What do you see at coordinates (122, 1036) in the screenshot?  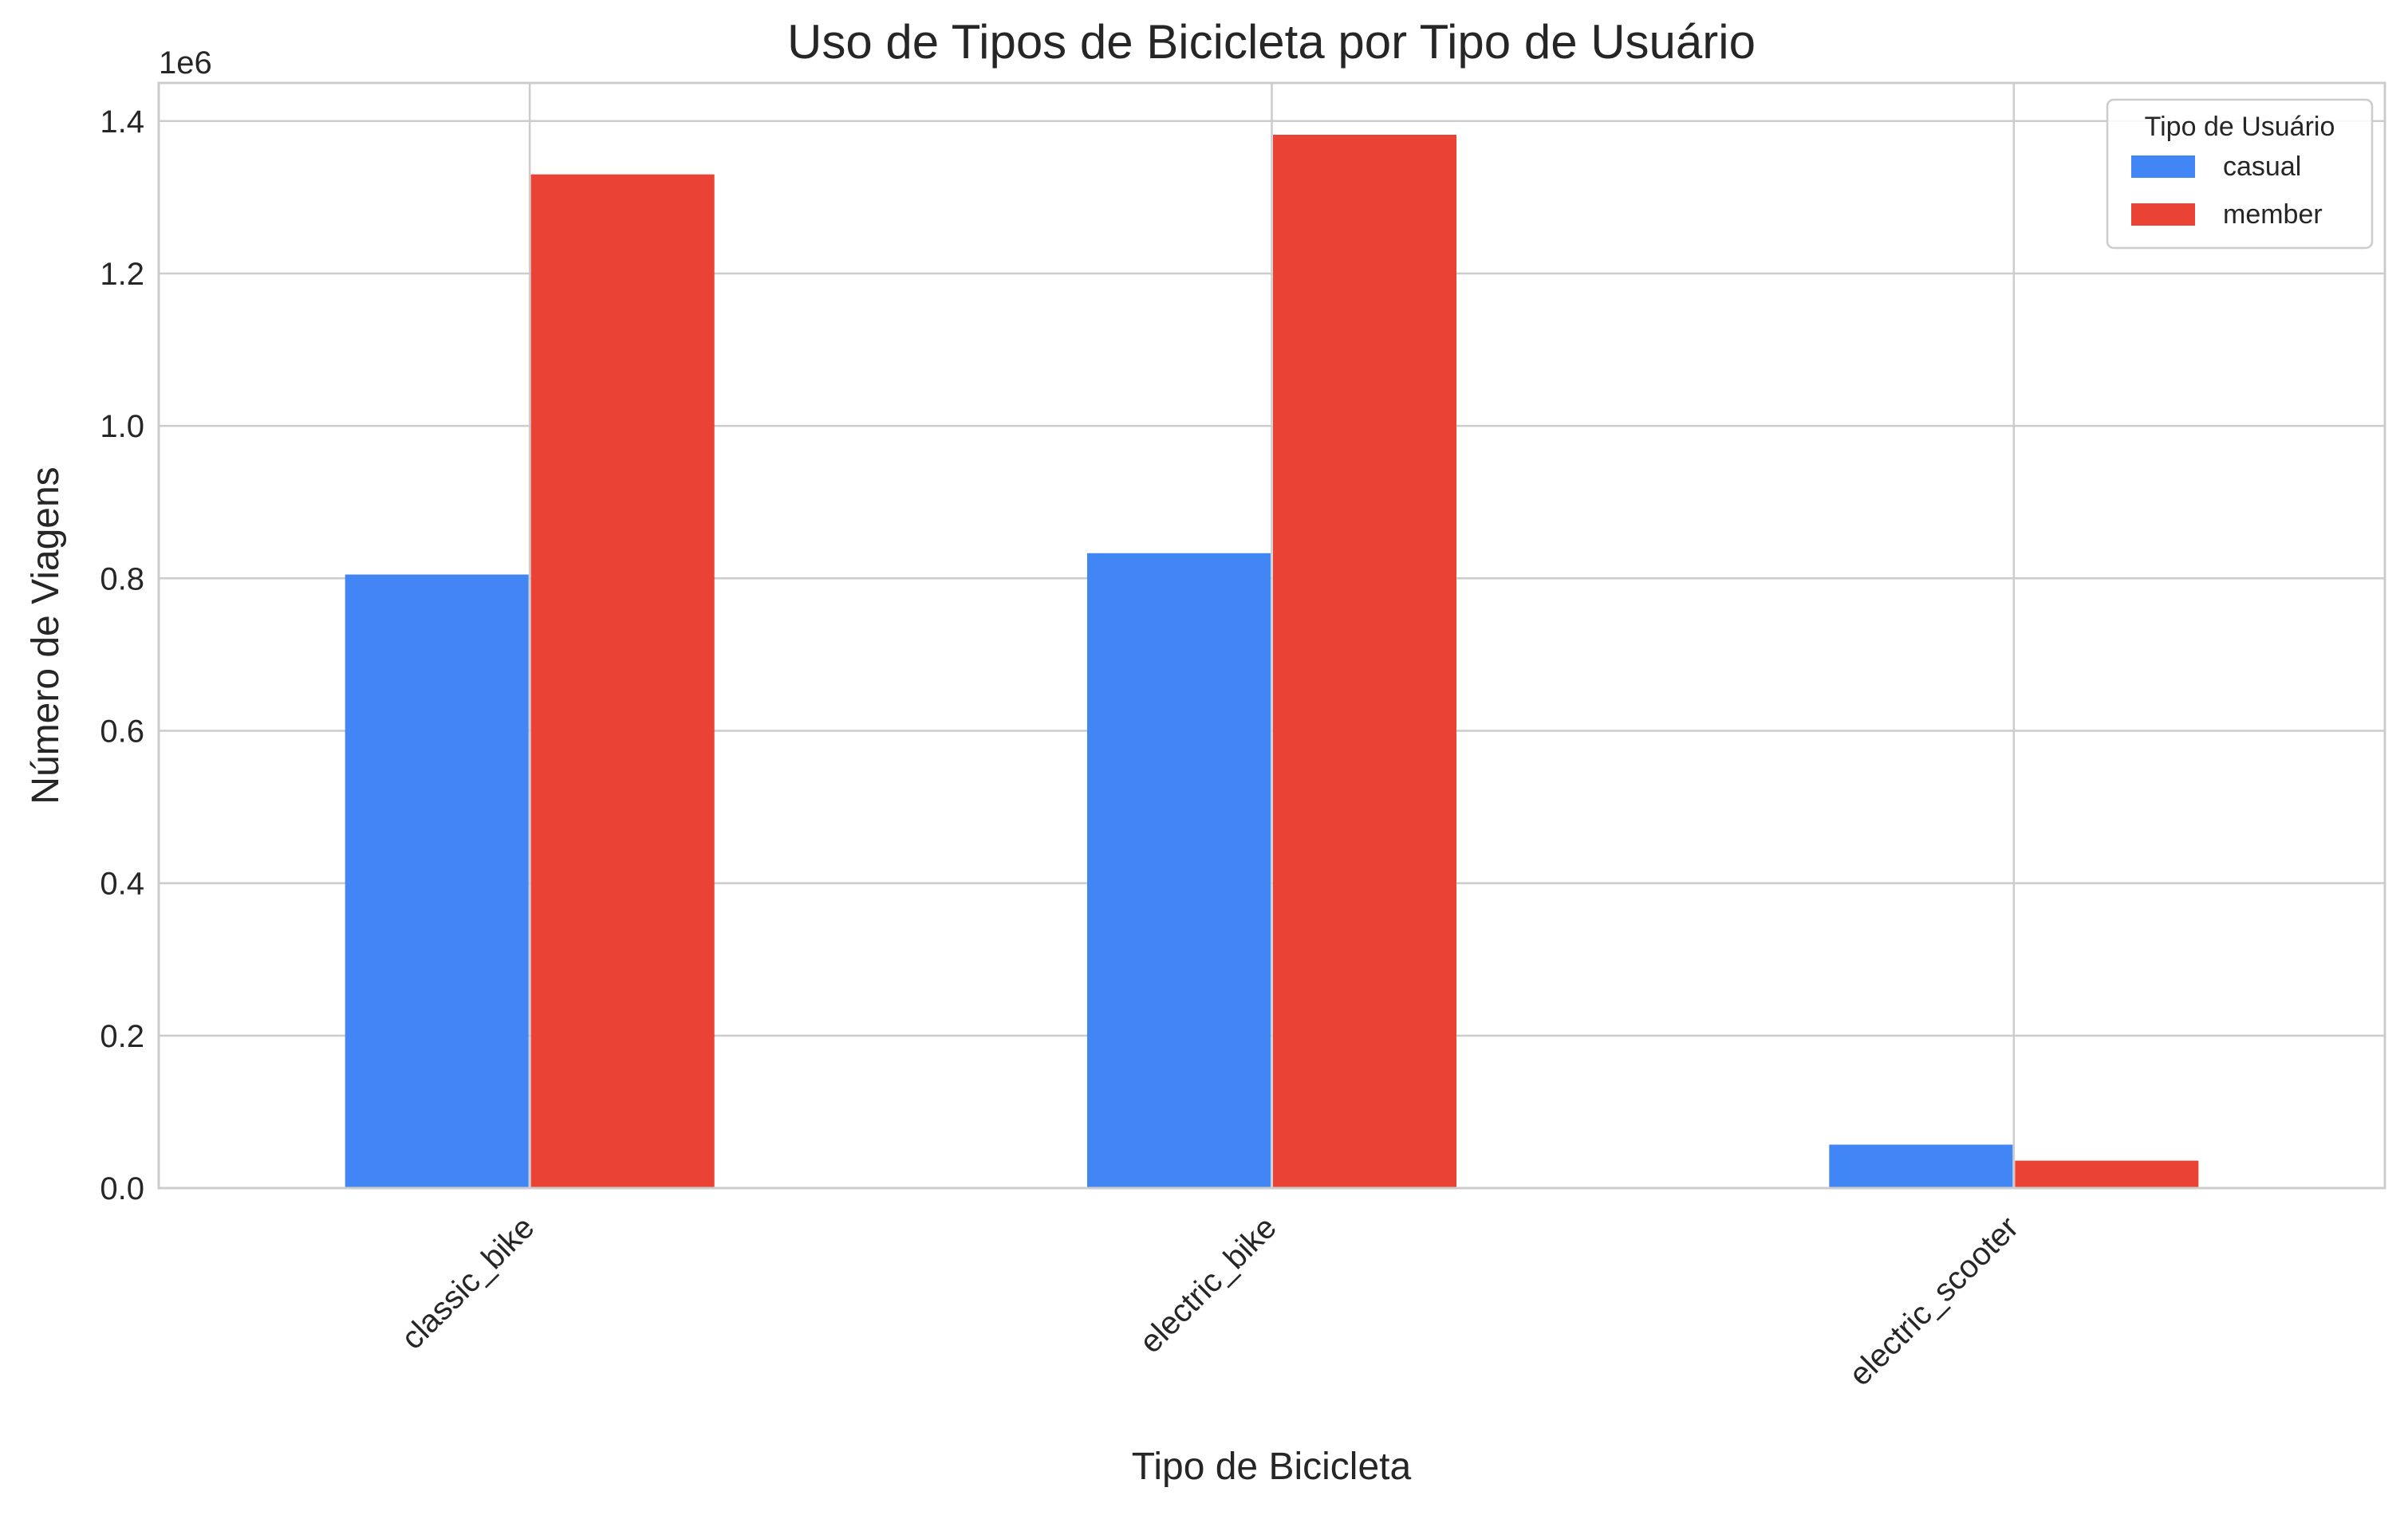 I see `y-tick-label: 0.2` at bounding box center [122, 1036].